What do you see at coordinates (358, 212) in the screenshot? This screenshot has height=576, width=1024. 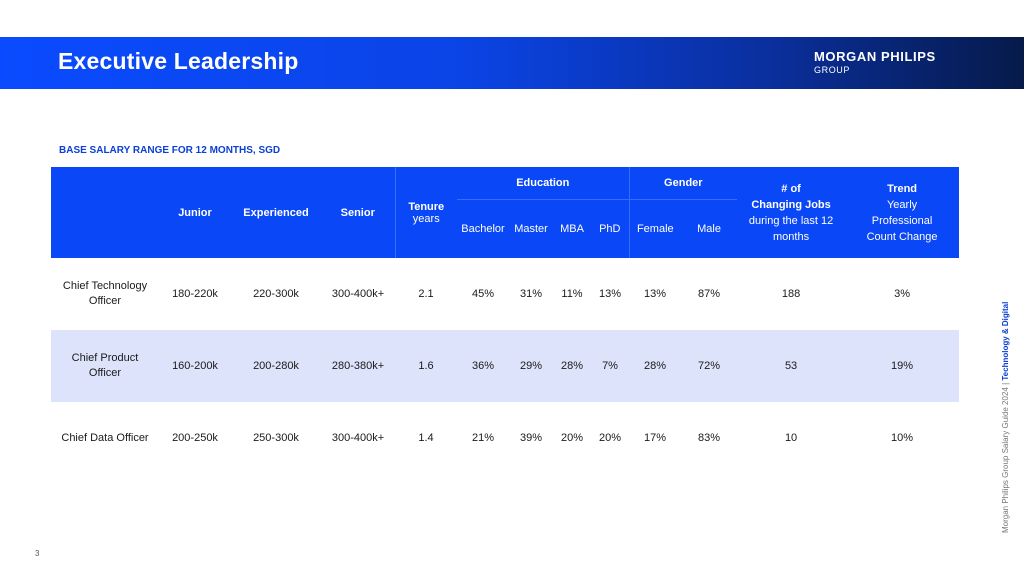 I see `senior-header: Senior` at bounding box center [358, 212].